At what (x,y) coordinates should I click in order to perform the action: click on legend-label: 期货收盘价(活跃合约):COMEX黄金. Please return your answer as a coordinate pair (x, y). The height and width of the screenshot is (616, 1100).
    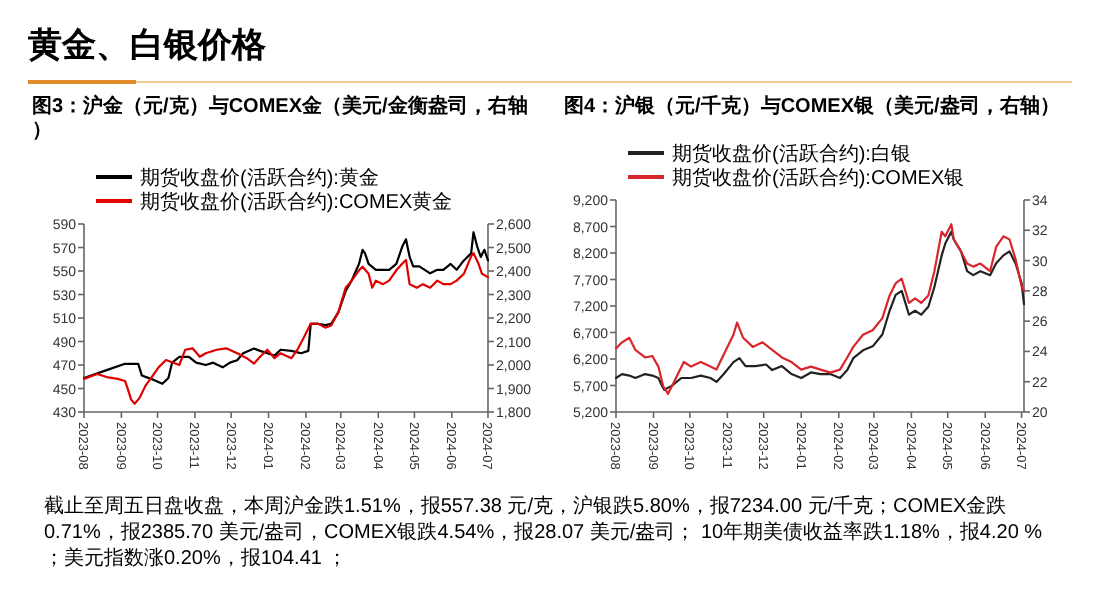
    Looking at the image, I should click on (296, 202).